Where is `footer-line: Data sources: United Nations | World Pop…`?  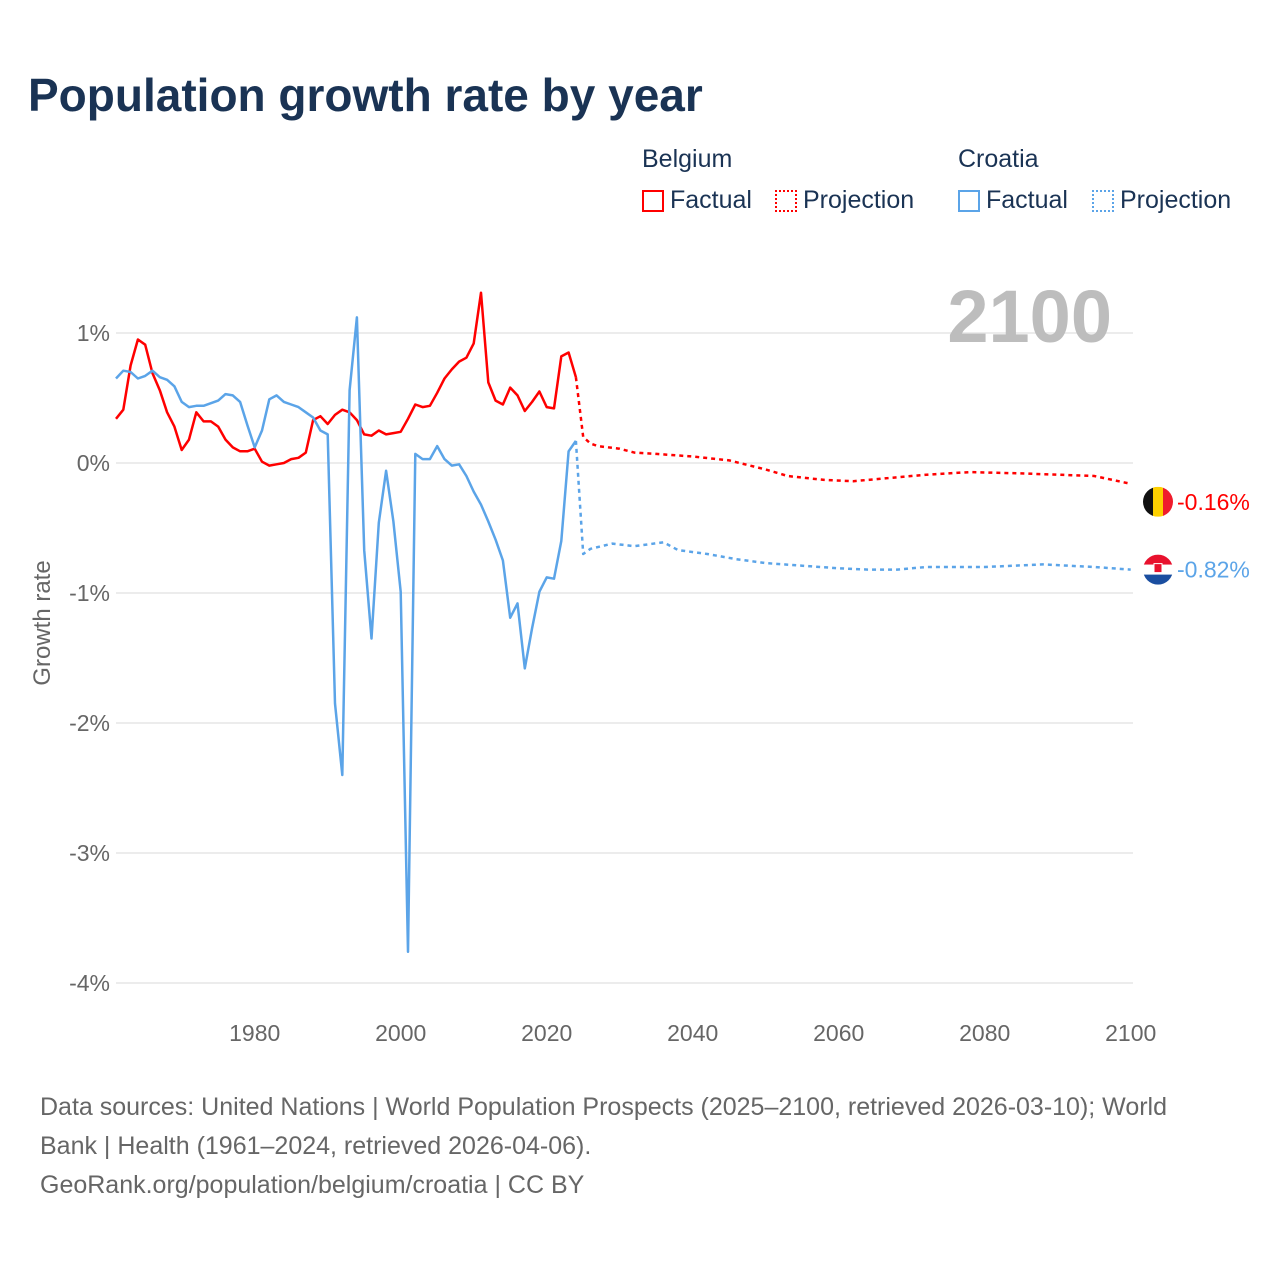
footer-line: Data sources: United Nations | World Pop… is located at coordinates (604, 1107).